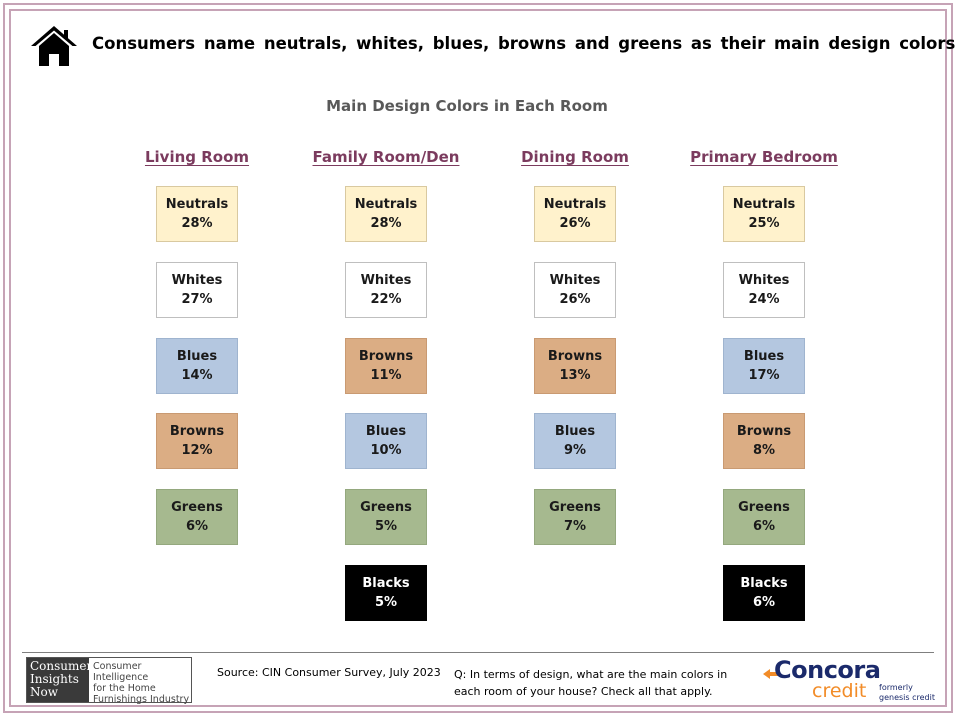 The height and width of the screenshot is (720, 960). Describe the element at coordinates (575, 526) in the screenshot. I see `color-percentage: 7%` at that location.